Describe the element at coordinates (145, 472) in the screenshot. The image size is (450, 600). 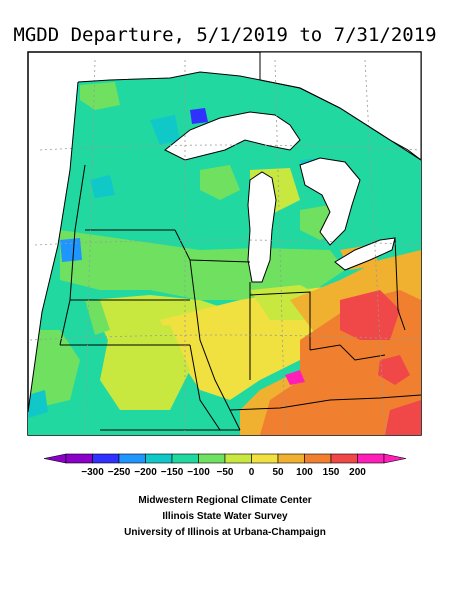
I see `legend-label: −200` at that location.